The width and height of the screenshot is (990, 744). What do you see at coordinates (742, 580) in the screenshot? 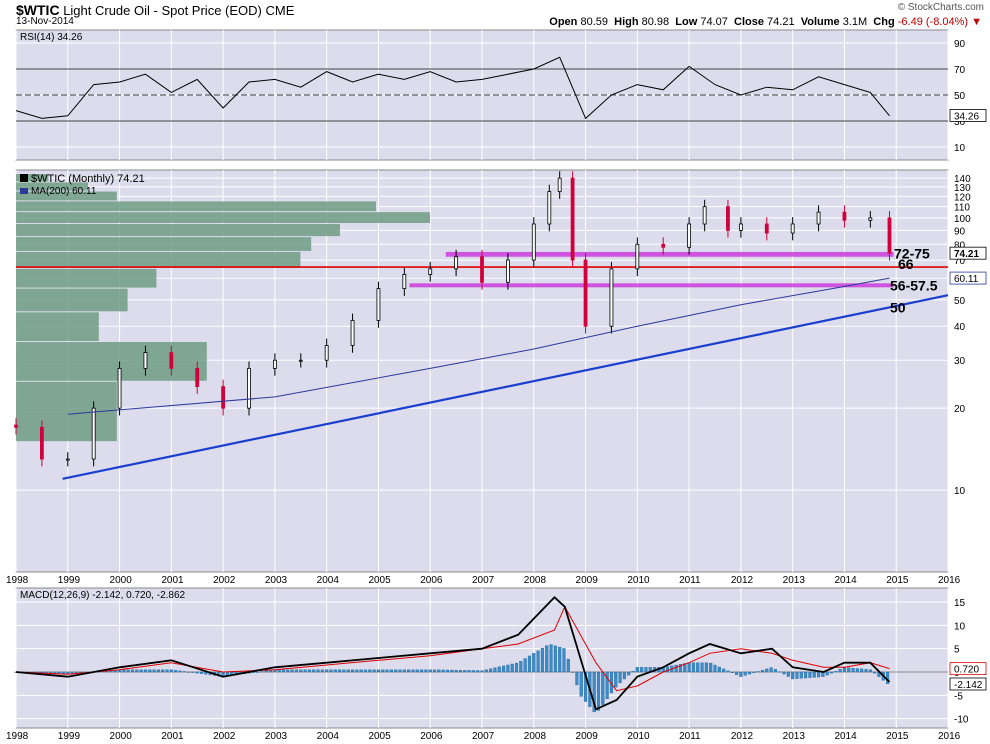
I see `x-tick-label-price: 2012` at bounding box center [742, 580].